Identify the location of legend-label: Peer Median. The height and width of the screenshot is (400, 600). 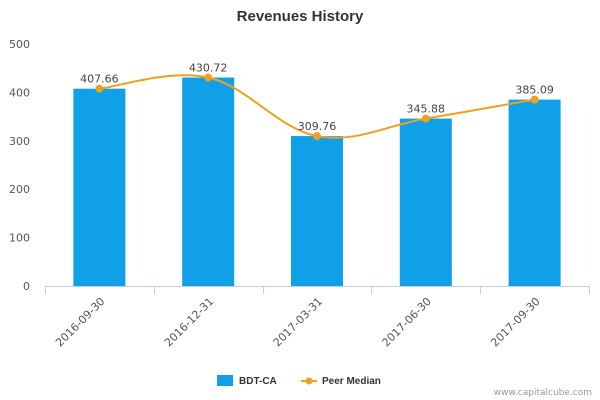
(351, 381).